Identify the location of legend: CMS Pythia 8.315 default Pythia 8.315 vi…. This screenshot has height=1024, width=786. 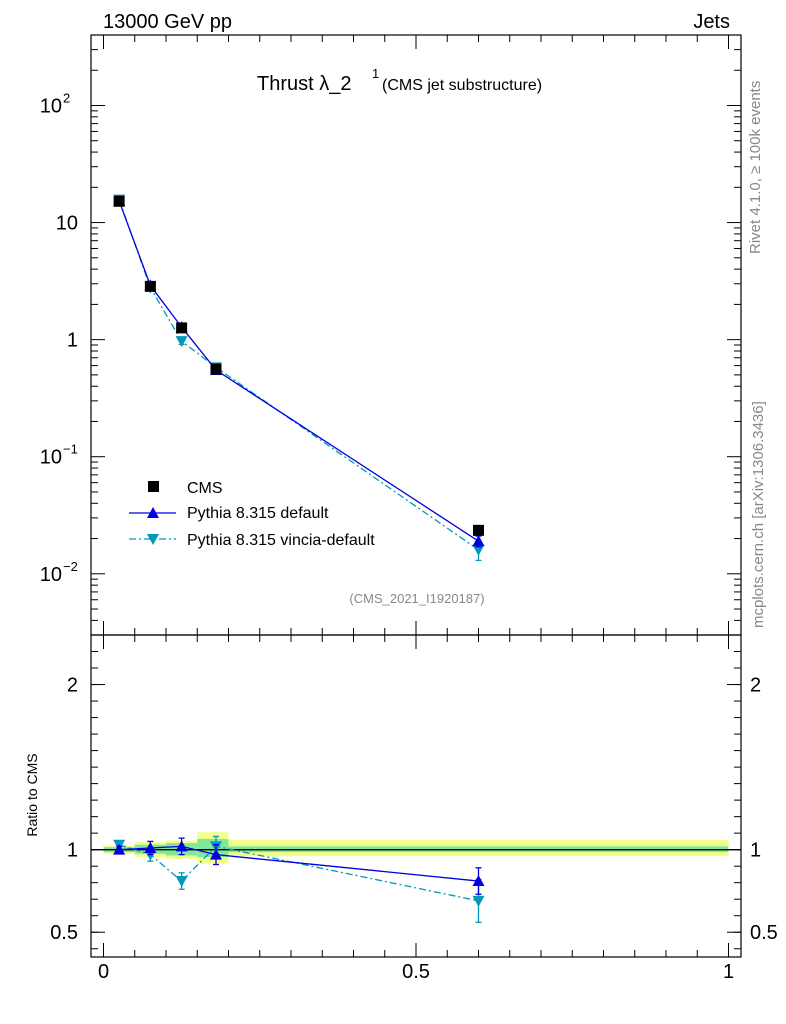
(252, 514).